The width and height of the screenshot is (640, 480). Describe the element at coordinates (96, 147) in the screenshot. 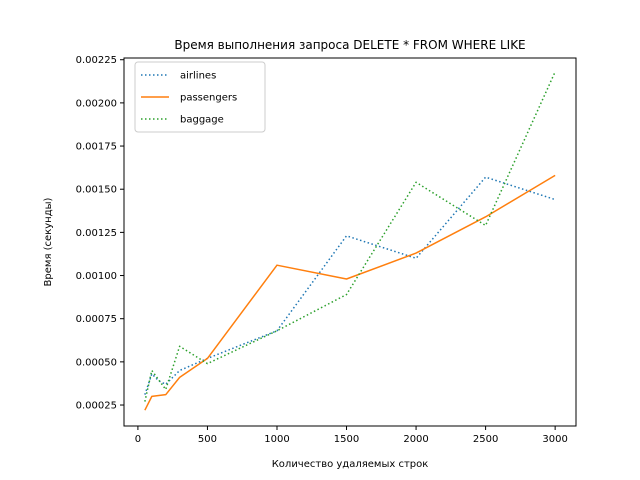

I see `y-tick-label: 0.00175` at that location.